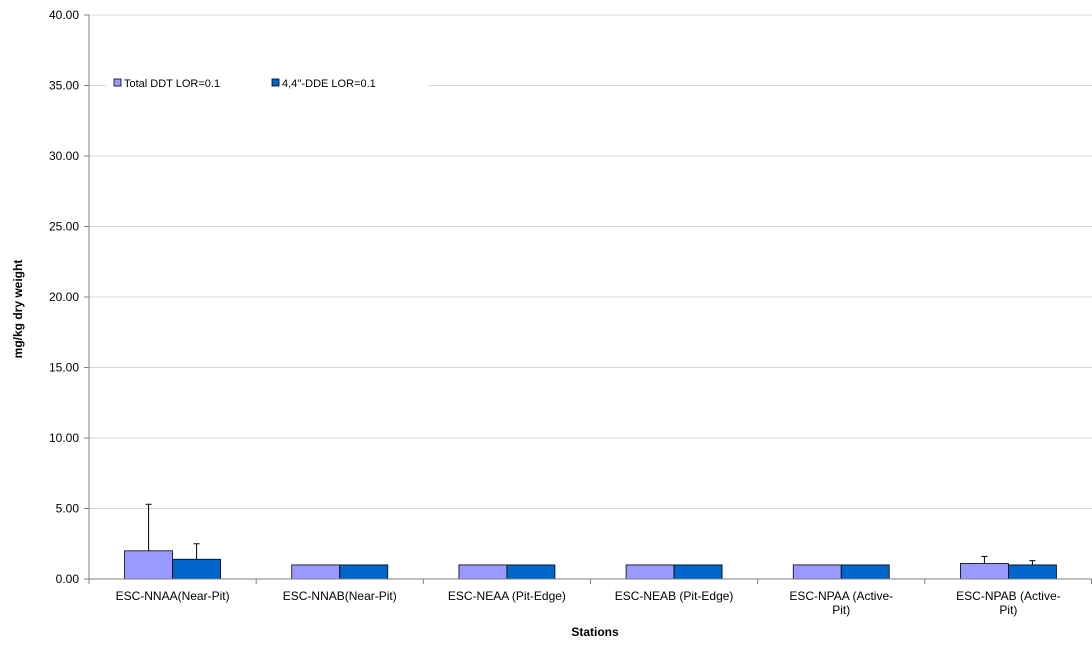 The width and height of the screenshot is (1092, 649). What do you see at coordinates (64, 15) in the screenshot?
I see `y-tick-label: 40.00` at bounding box center [64, 15].